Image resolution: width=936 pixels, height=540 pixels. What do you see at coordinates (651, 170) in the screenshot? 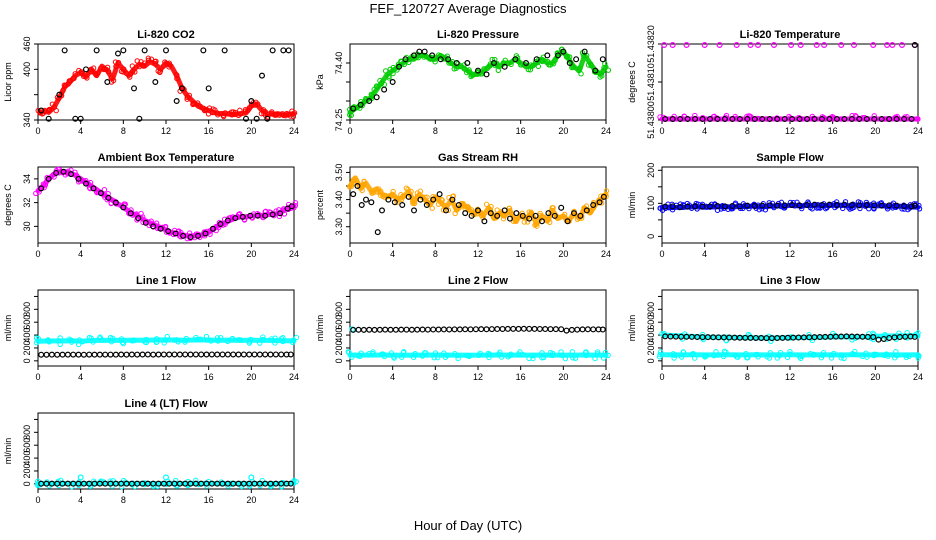
I see `y-tick-label: 200` at bounding box center [651, 170].